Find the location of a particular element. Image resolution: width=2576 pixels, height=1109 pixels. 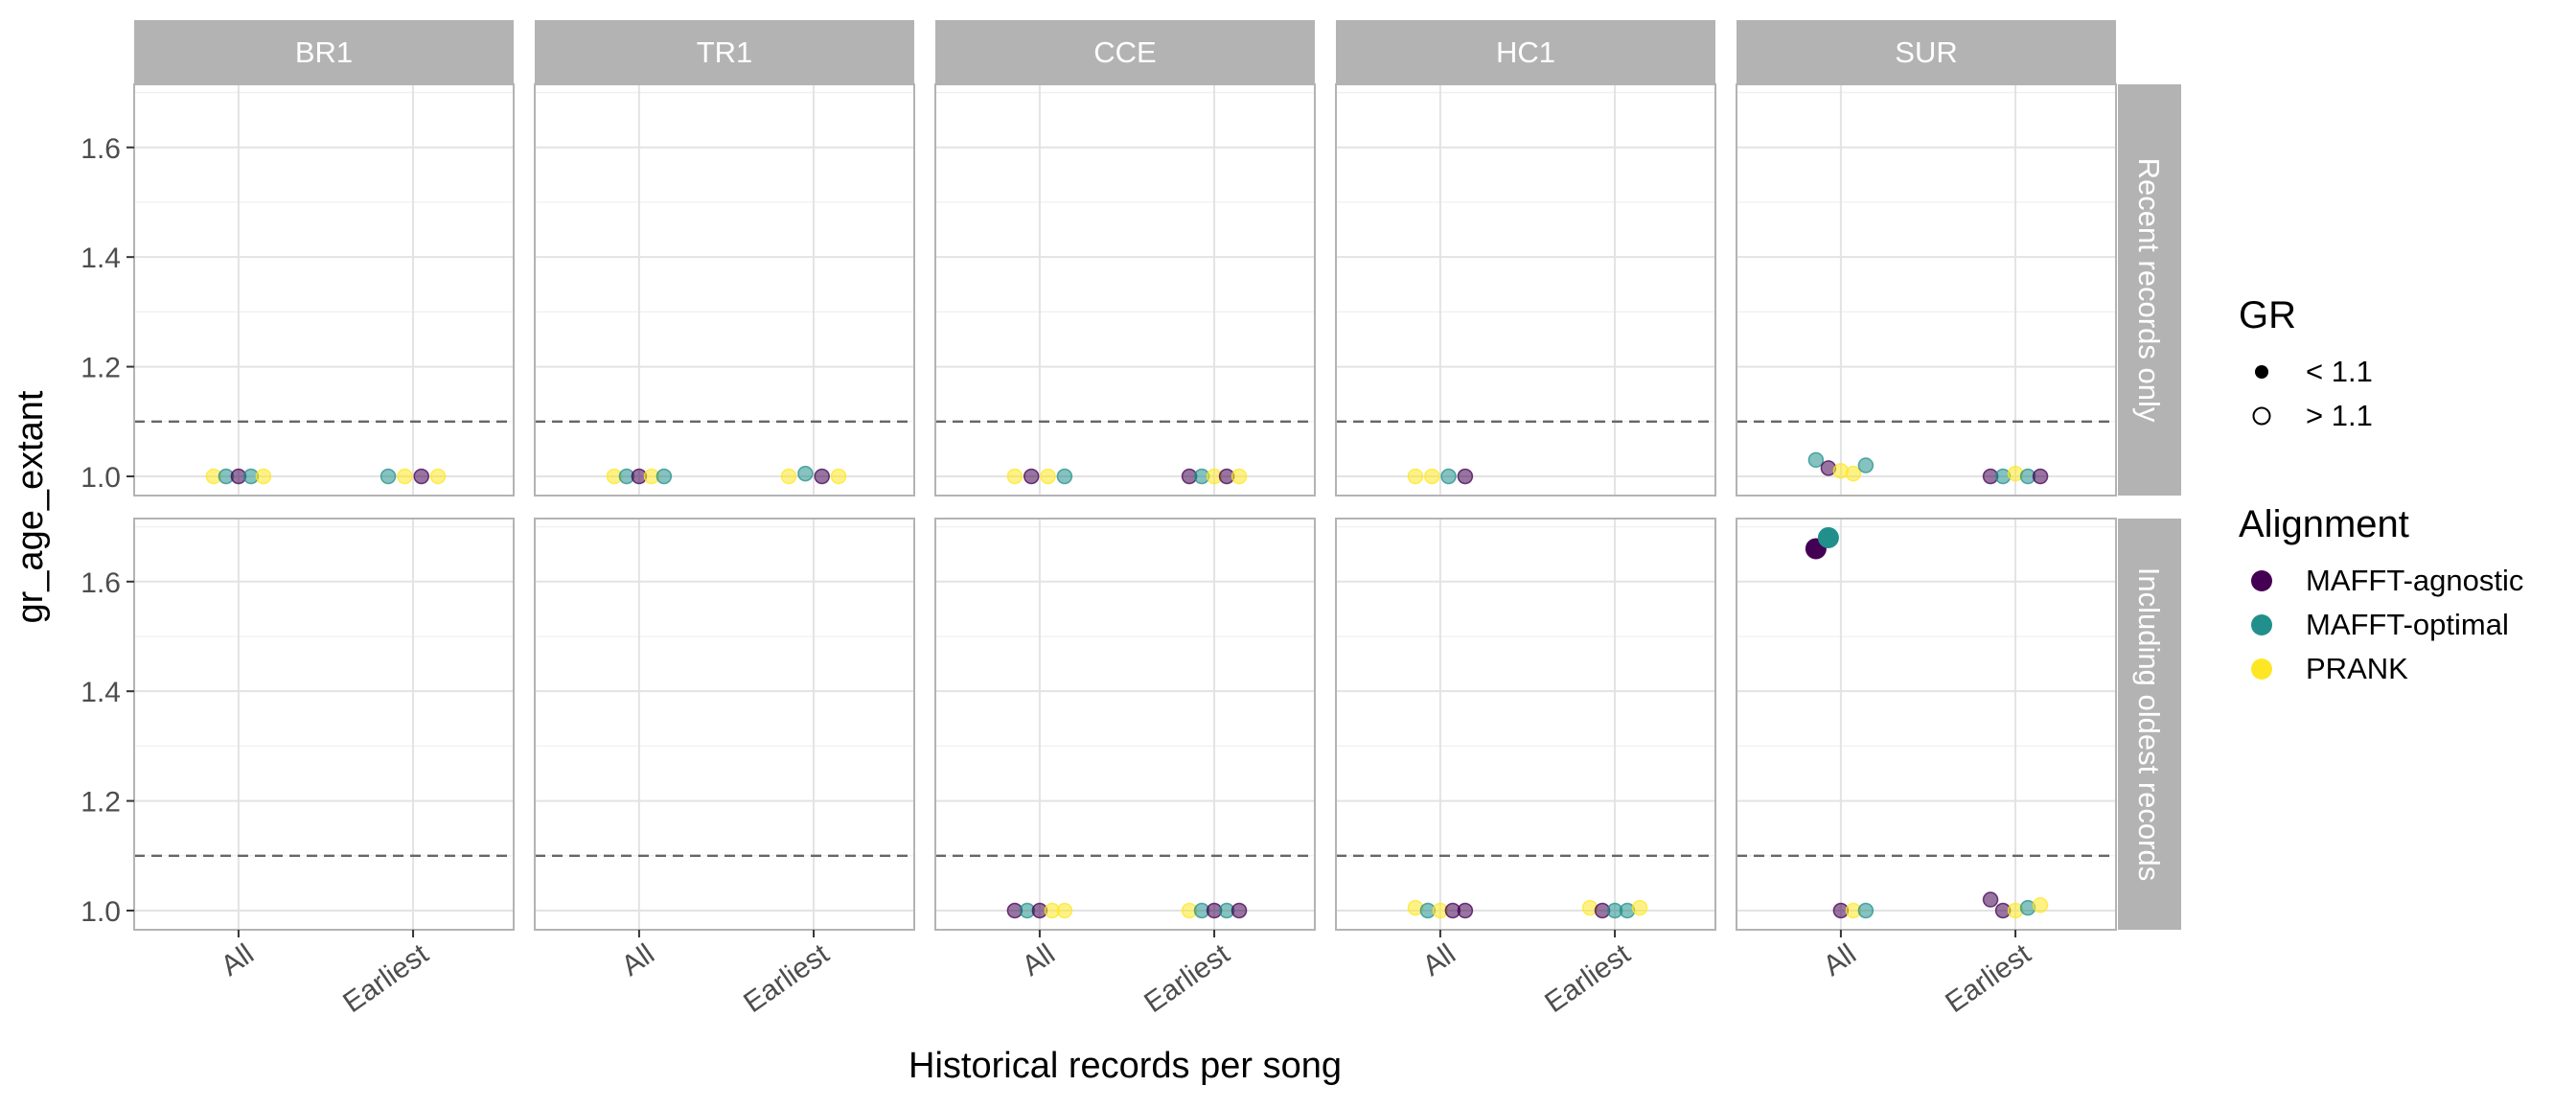

facet-strip-sur is located at coordinates (1926, 52).